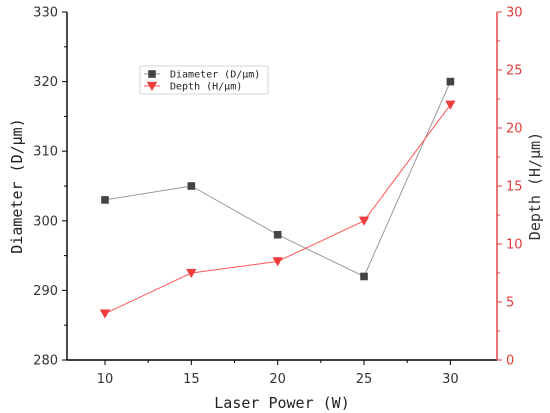 The image size is (550, 413). What do you see at coordinates (450, 379) in the screenshot?
I see `x-tick-label: 30` at bounding box center [450, 379].